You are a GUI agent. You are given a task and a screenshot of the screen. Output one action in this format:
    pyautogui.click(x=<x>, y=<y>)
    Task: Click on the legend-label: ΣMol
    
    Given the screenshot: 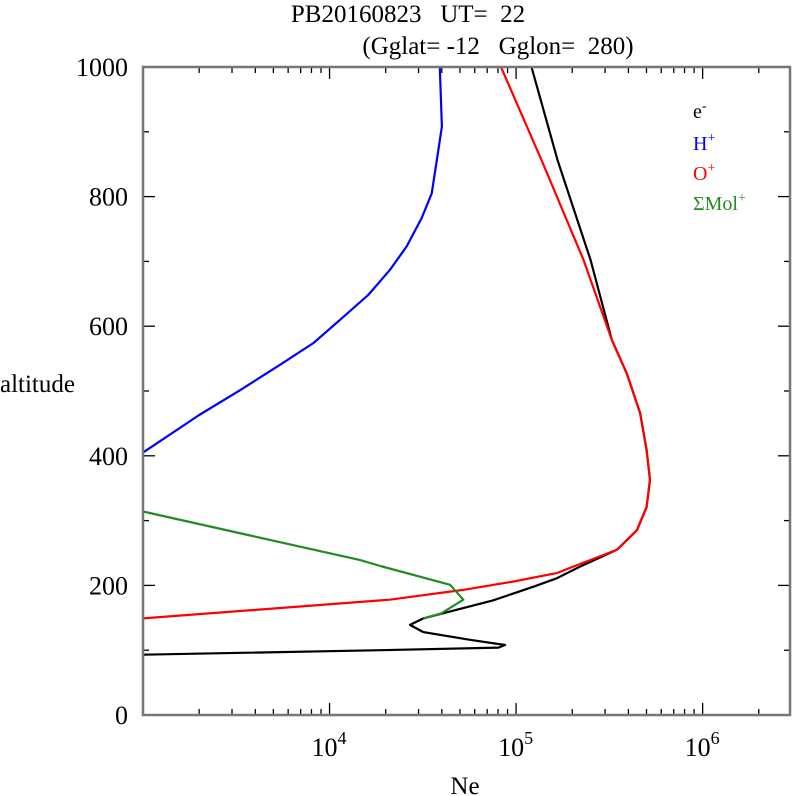 What is the action you would take?
    pyautogui.click(x=715, y=204)
    